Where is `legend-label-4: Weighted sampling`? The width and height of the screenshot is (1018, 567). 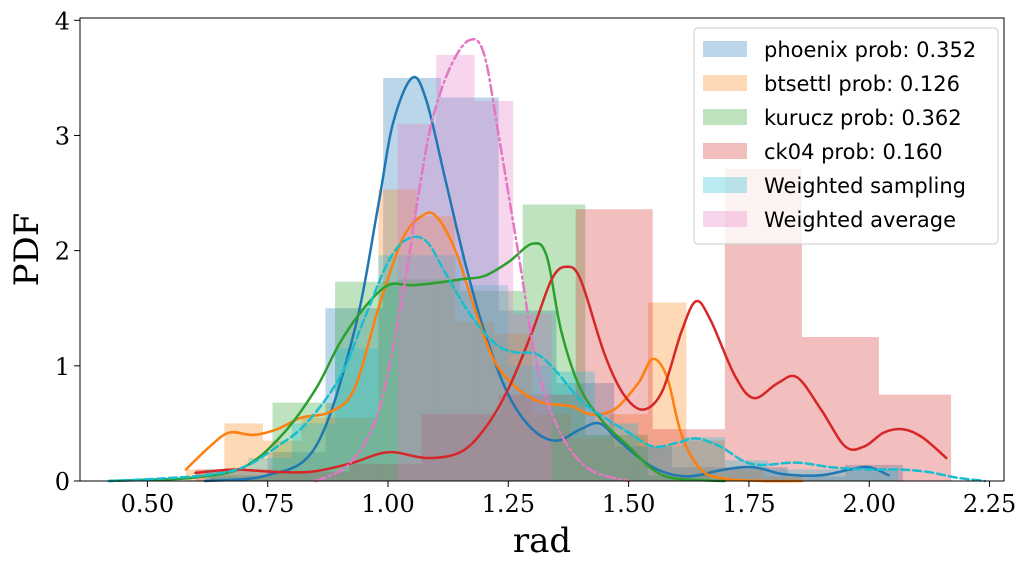
legend-label-4: Weighted sampling is located at coordinates (865, 186).